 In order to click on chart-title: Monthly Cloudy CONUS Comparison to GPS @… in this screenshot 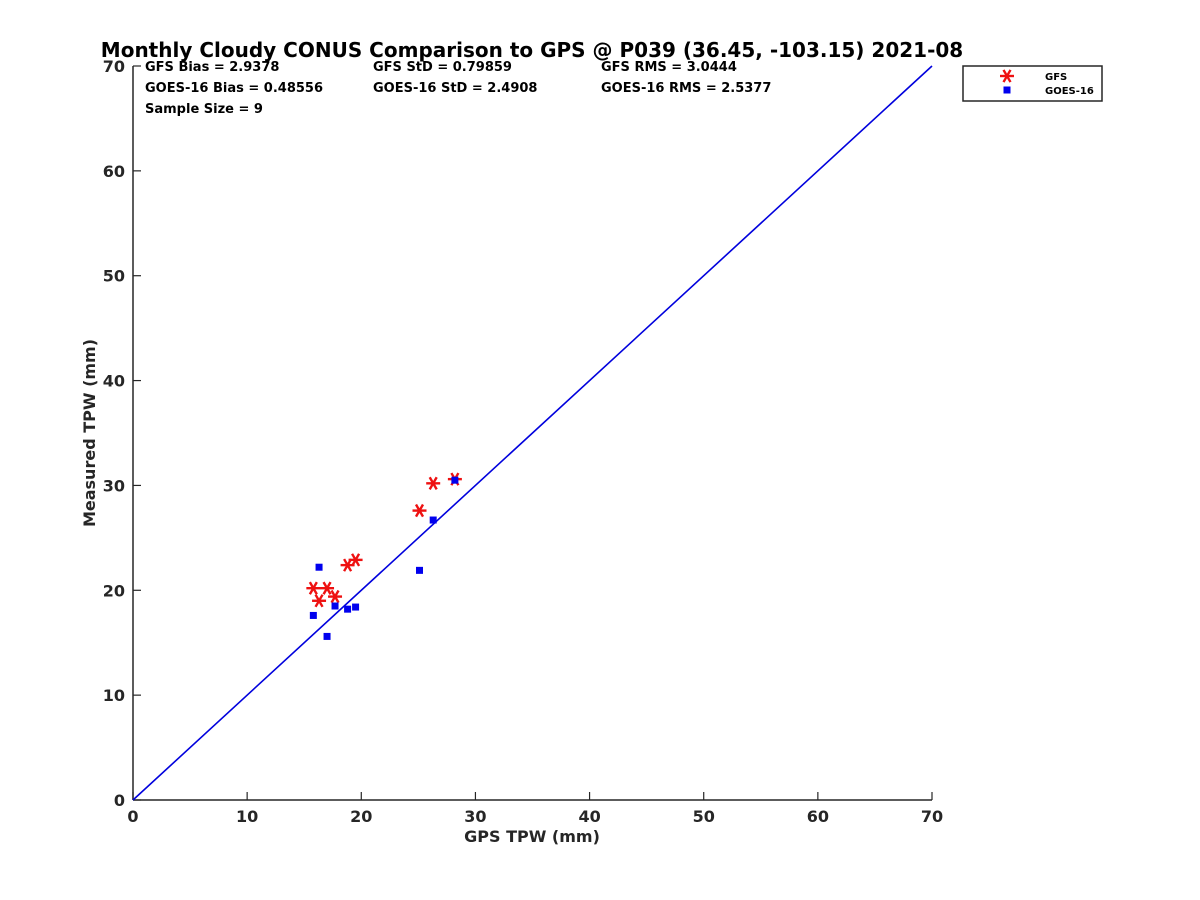, I will do `click(532, 50)`.